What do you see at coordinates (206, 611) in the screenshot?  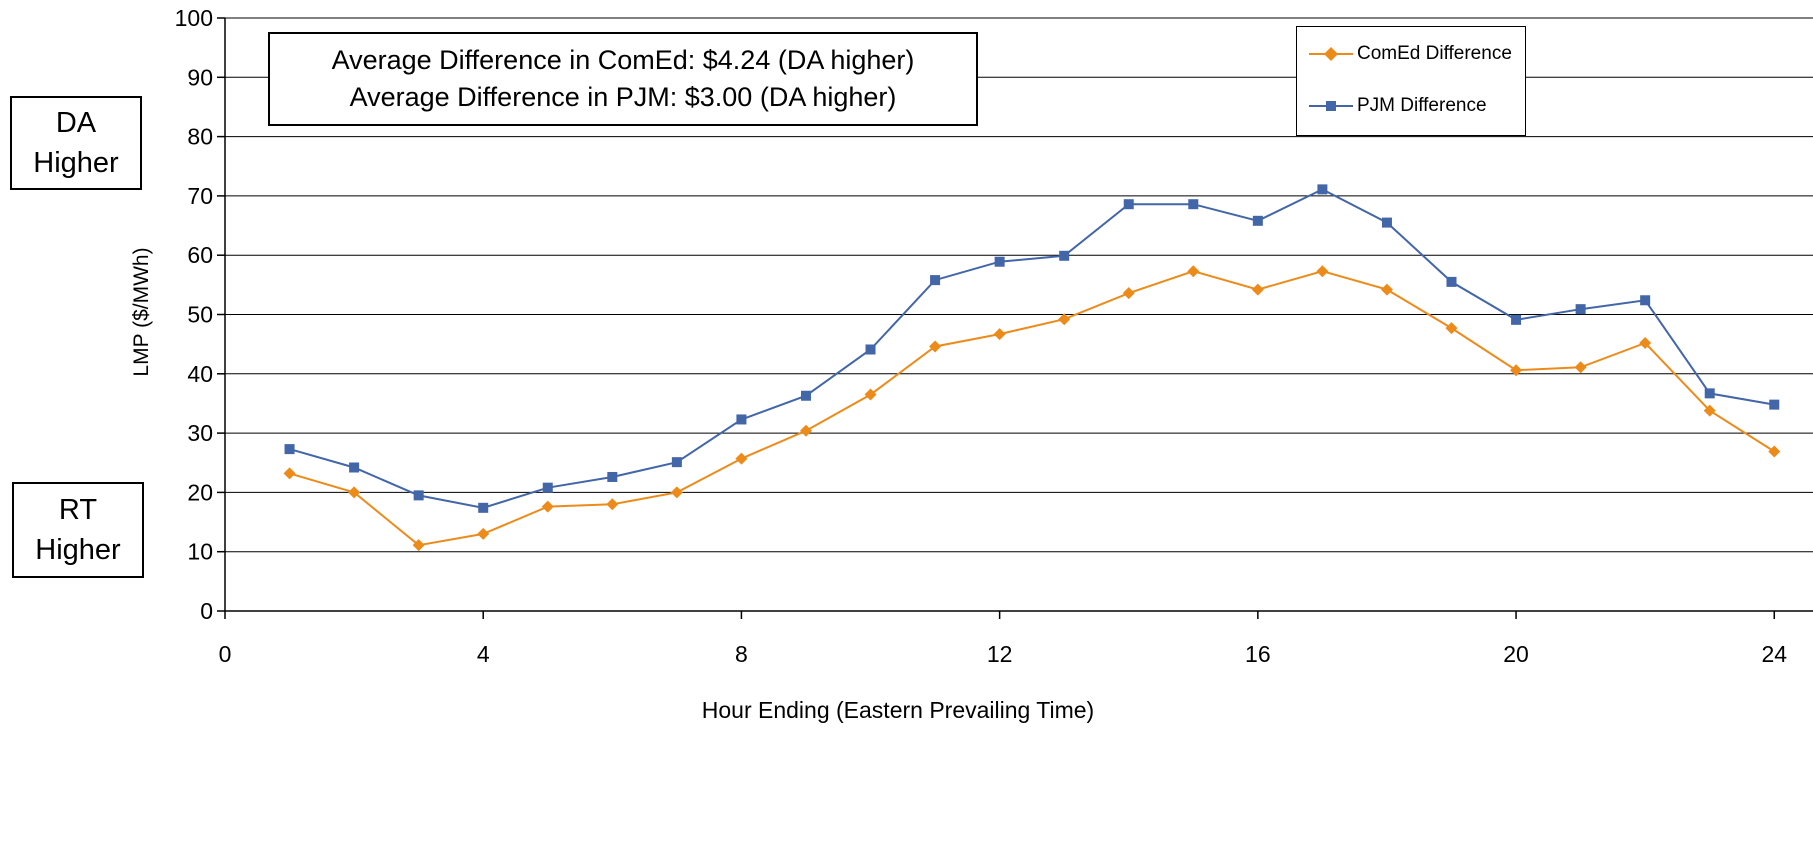 I see `y-tick-label: 0` at bounding box center [206, 611].